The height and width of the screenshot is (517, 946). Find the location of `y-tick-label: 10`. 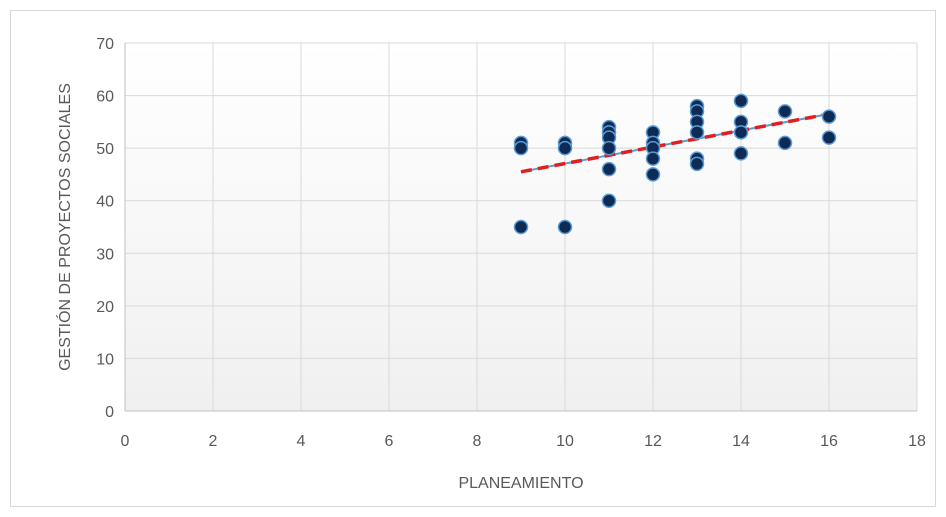

y-tick-label: 10 is located at coordinates (105, 359).